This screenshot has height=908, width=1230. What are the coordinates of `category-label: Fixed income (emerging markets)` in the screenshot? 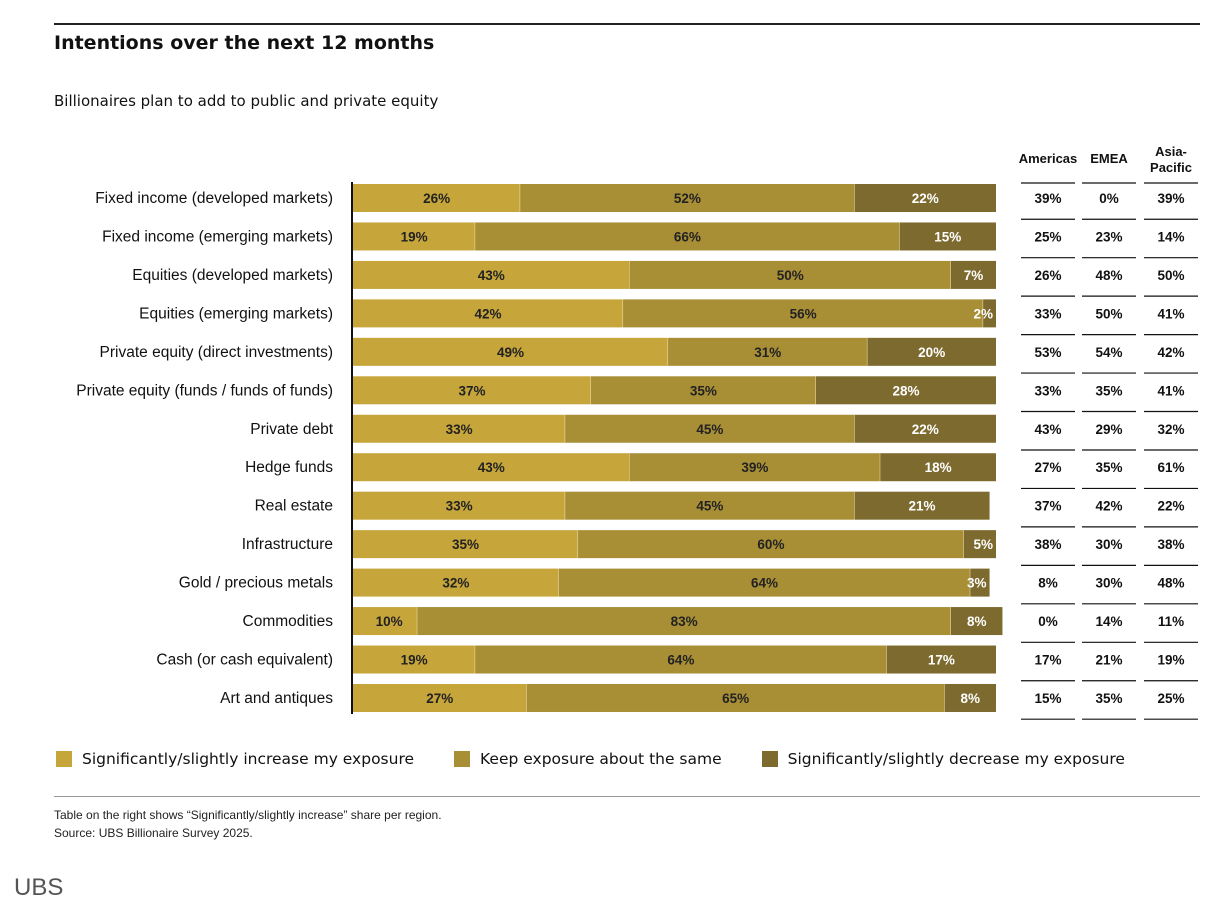 It's located at (217, 236).